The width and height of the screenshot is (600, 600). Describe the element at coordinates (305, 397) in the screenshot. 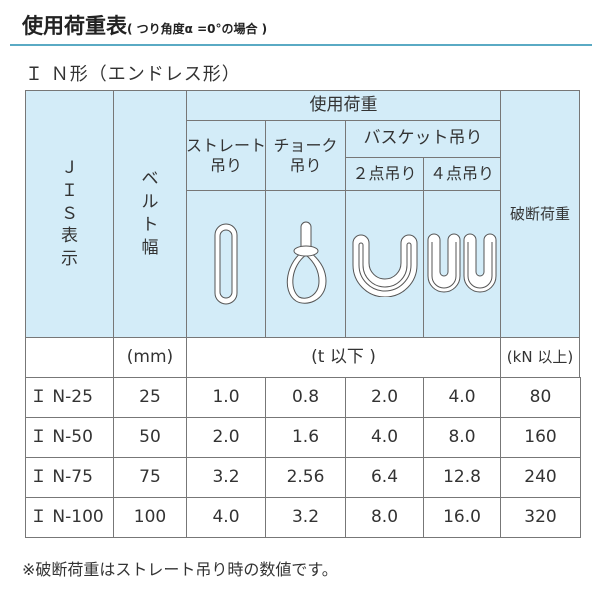

I see `choke-load-cell: 0.8` at that location.